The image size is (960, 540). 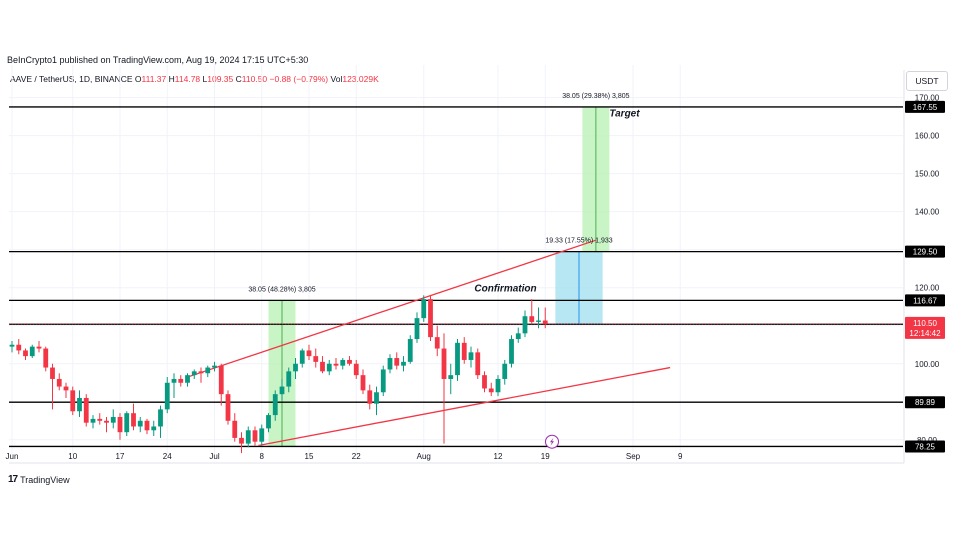 What do you see at coordinates (262, 456) in the screenshot?
I see `time-tick: 8` at bounding box center [262, 456].